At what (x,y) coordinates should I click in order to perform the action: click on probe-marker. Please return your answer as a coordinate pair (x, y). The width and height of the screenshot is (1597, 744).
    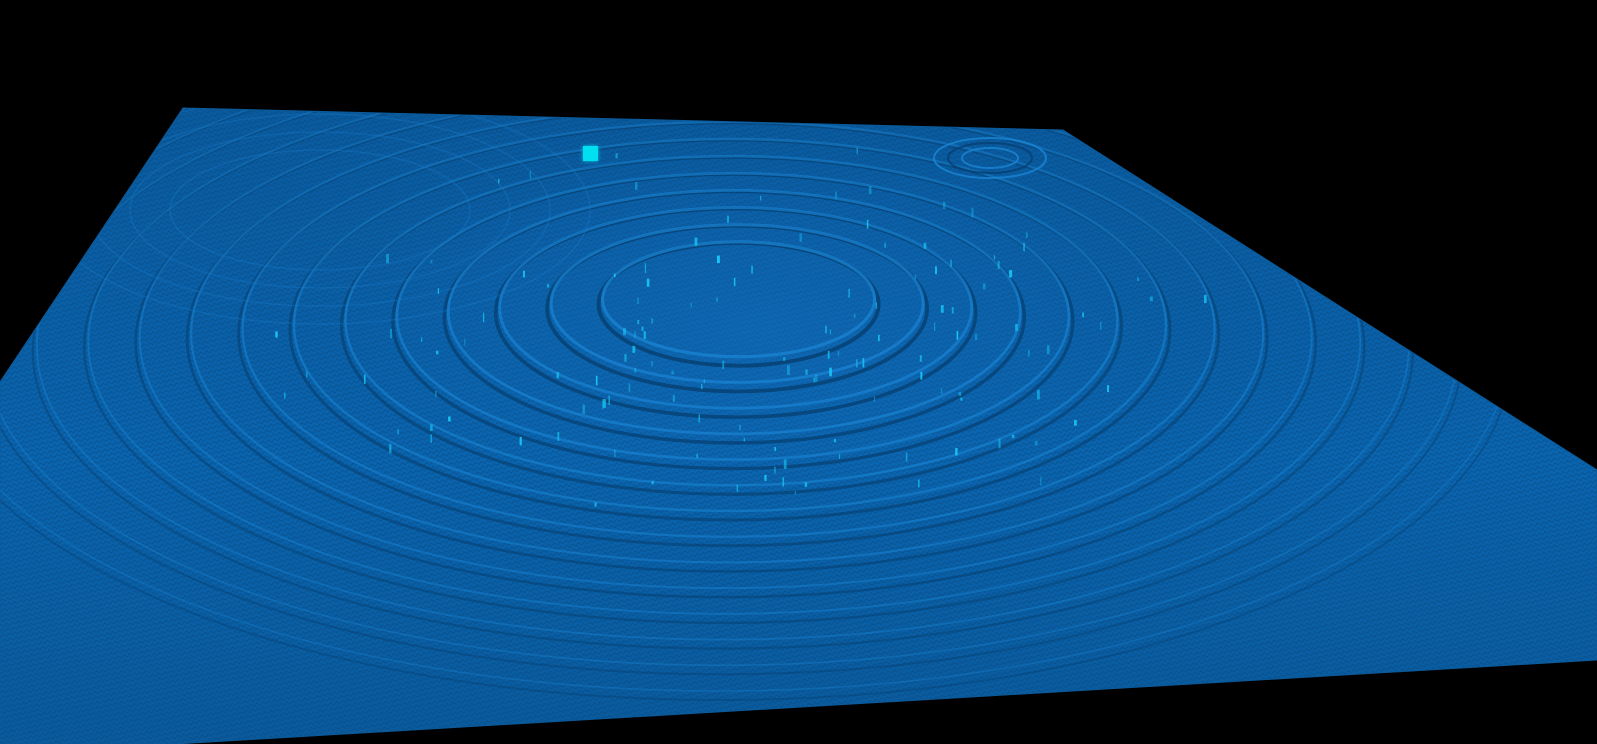
    Looking at the image, I should click on (590, 153).